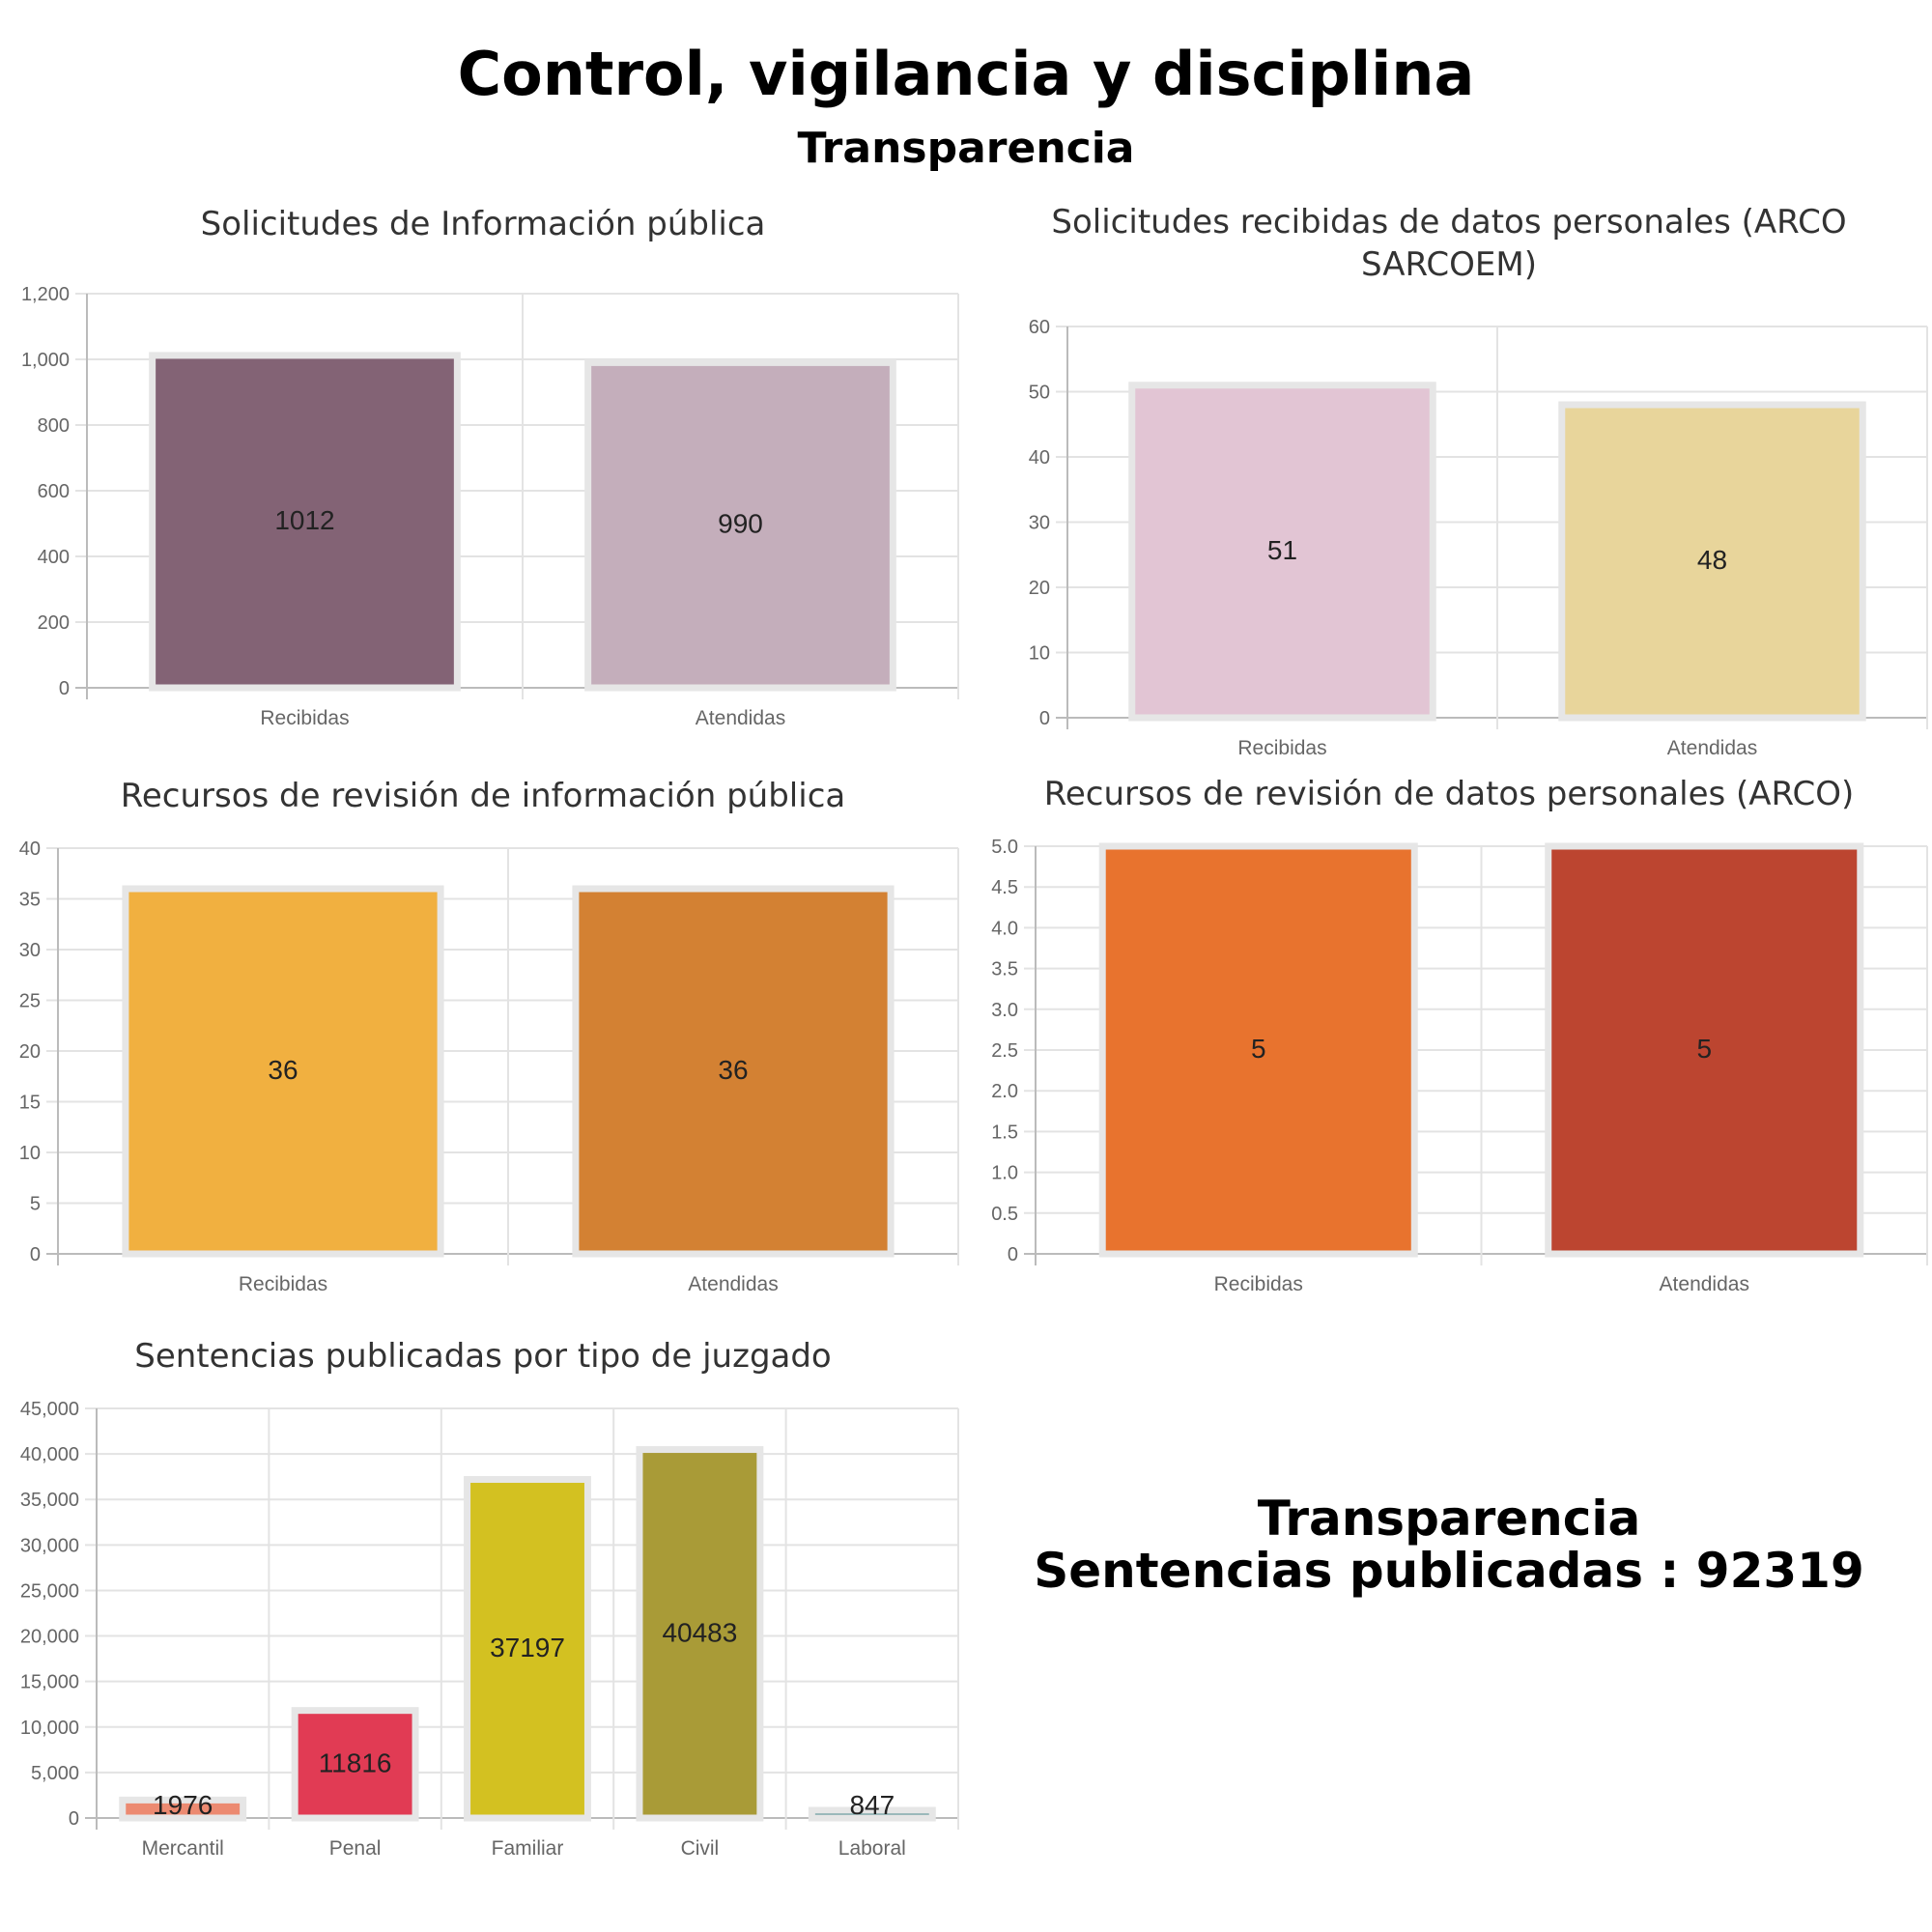 The image size is (1932, 1932). What do you see at coordinates (1478, 538) in the screenshot?
I see `bar-chart: 0 10 20 30 40 50 60 51 Recibidas 48 Atendidas` at bounding box center [1478, 538].